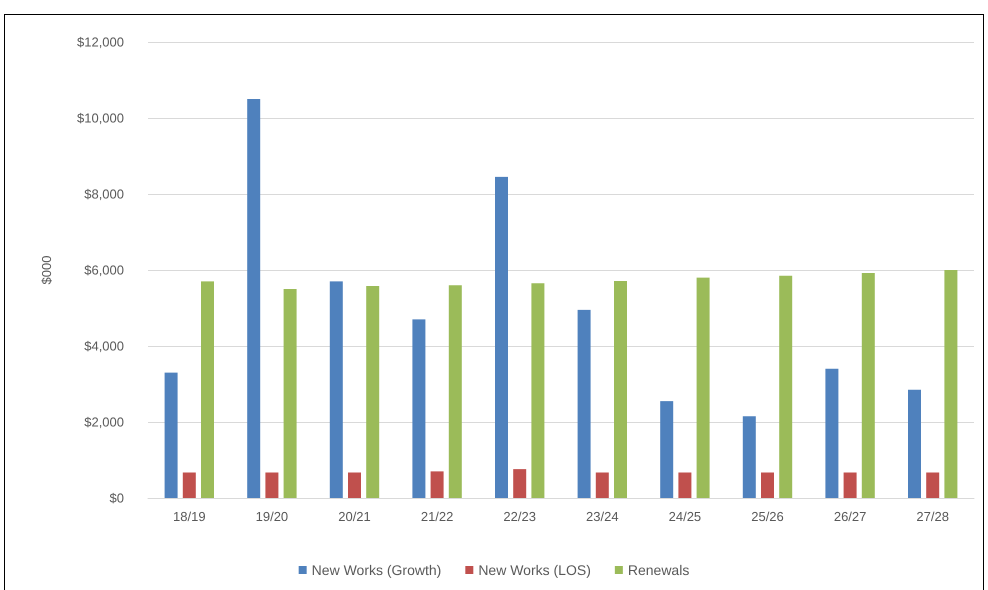 This screenshot has height=590, width=988. What do you see at coordinates (437, 516) in the screenshot?
I see `x-tick-label: 21/22` at bounding box center [437, 516].